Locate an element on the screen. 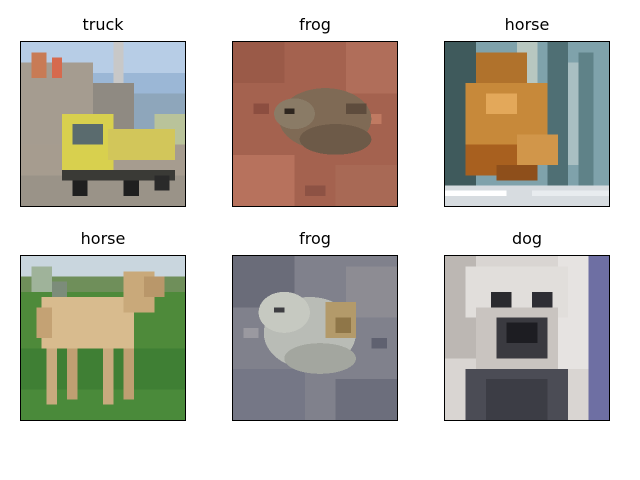 Image resolution: width=640 pixels, height=480 pixels. truck-thumbnail is located at coordinates (103, 124).